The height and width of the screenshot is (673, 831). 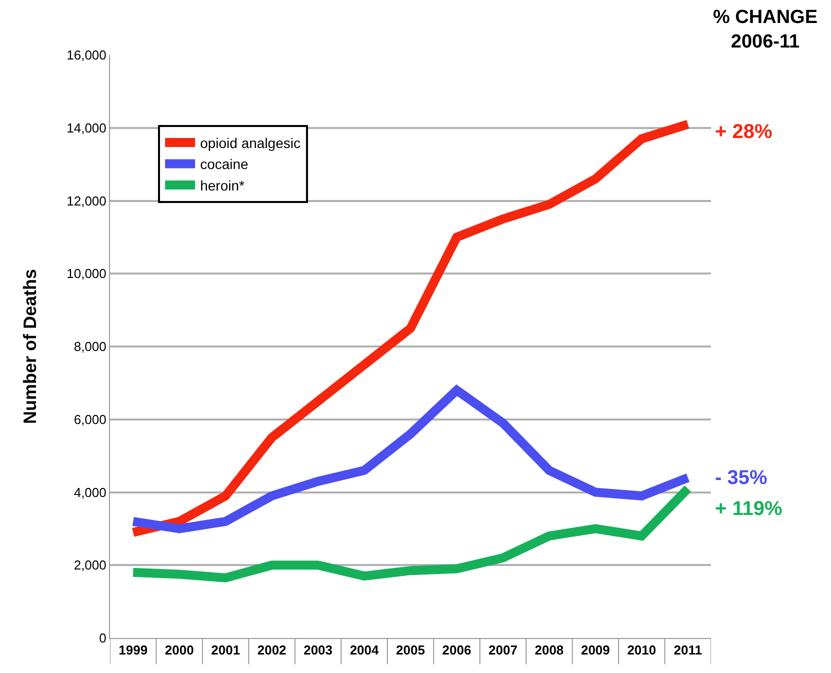 I want to click on annotation: - 35%, so click(x=741, y=478).